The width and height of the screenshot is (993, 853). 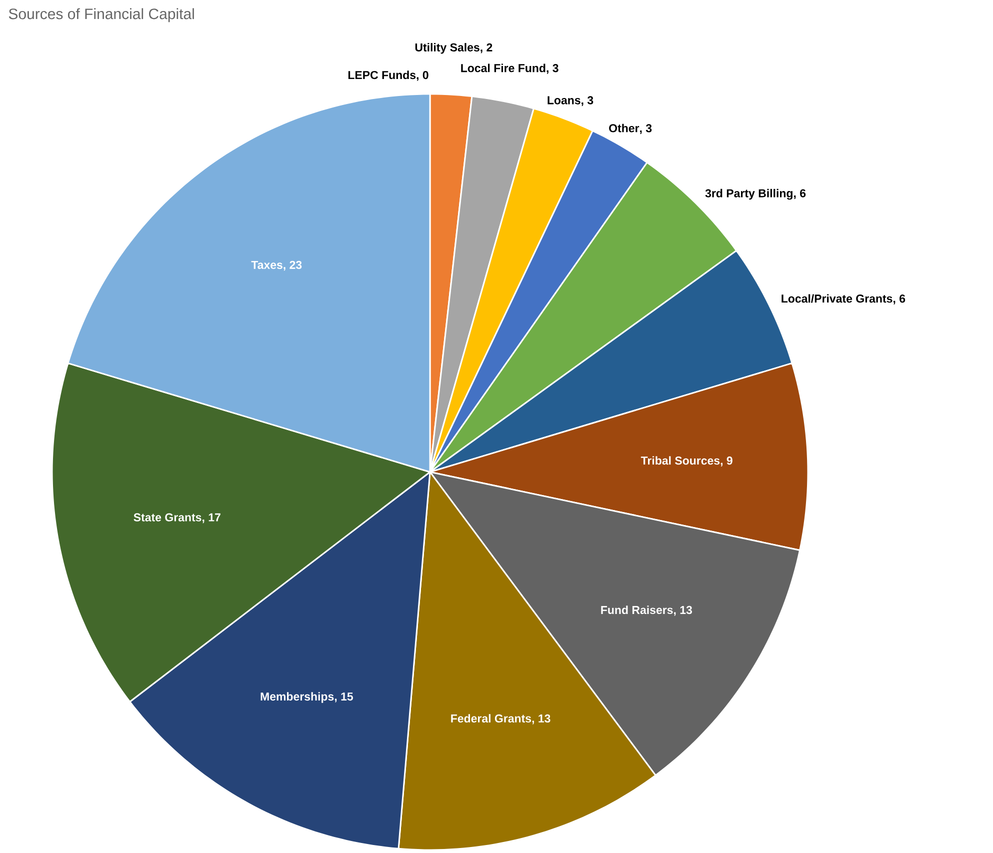 I want to click on slice-label: Loans, so click(x=564, y=100).